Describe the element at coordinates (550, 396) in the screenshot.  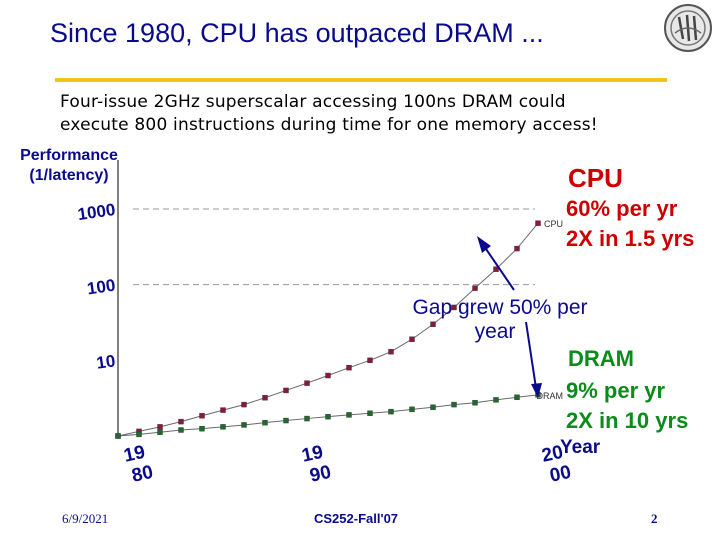
I see `dram-series-label: DRAM` at that location.